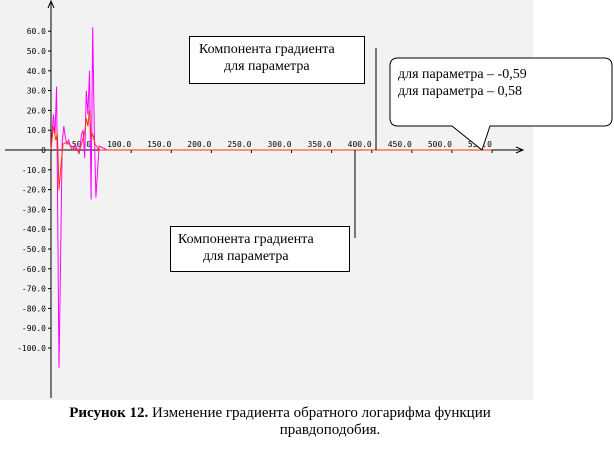 The height and width of the screenshot is (462, 614). Describe the element at coordinates (271, 150) in the screenshot. I see `series-2-line` at that location.